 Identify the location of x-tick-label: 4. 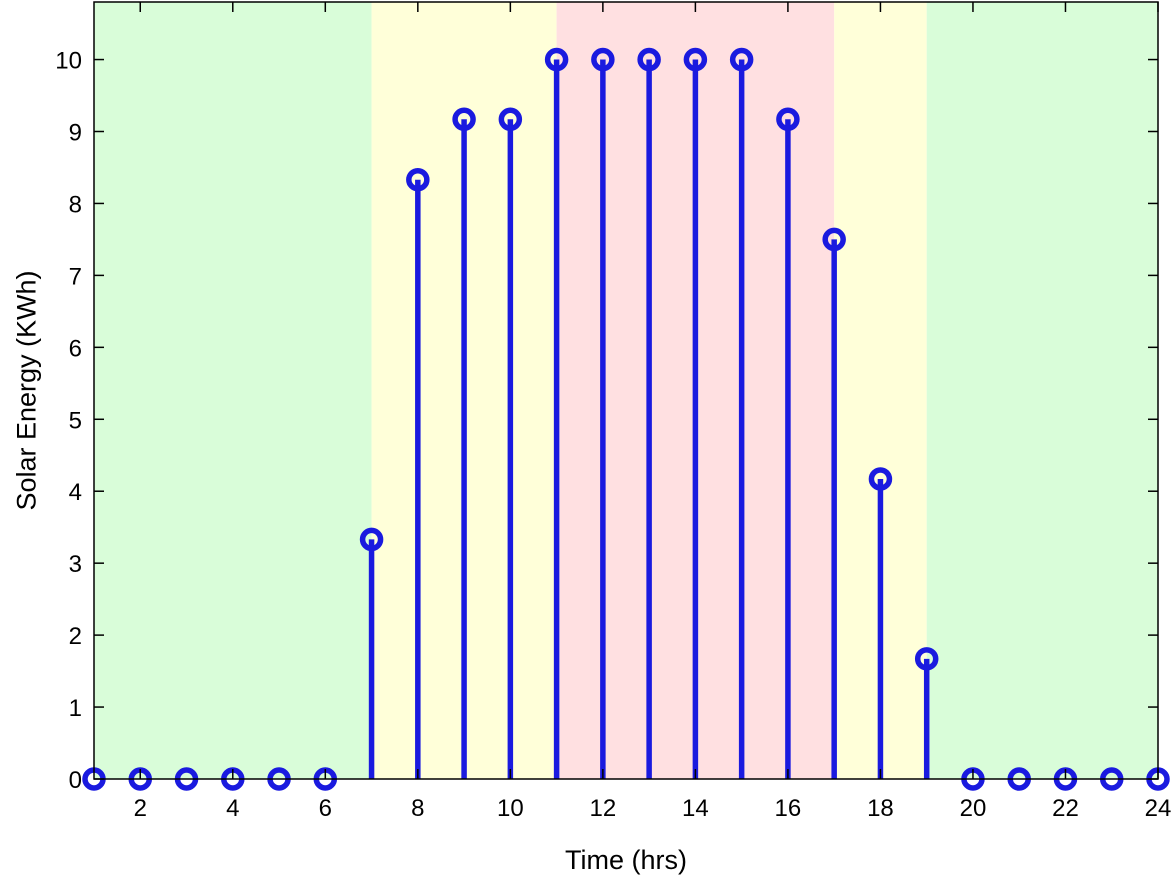
(232, 808).